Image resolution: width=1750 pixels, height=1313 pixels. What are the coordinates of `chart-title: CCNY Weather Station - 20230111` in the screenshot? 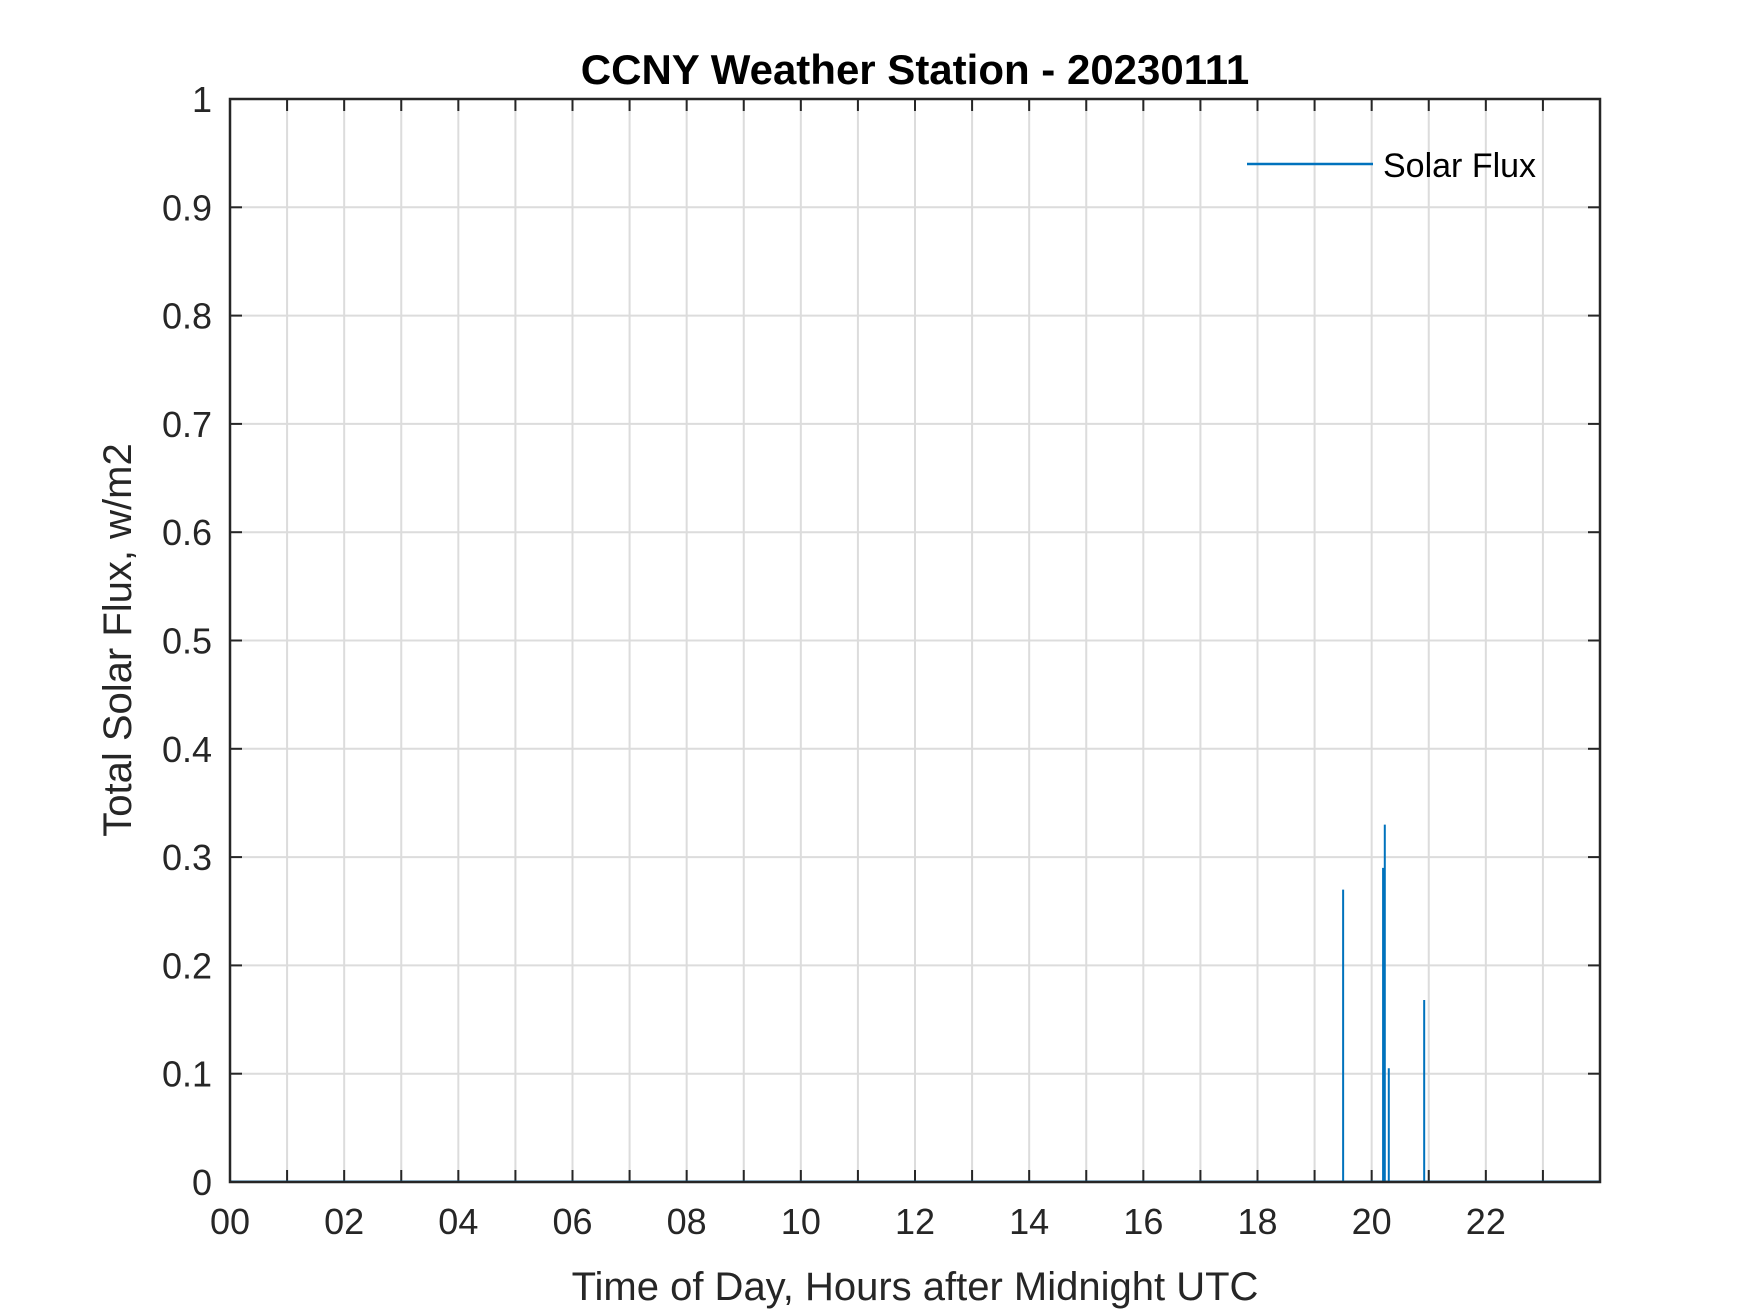 It's located at (915, 69).